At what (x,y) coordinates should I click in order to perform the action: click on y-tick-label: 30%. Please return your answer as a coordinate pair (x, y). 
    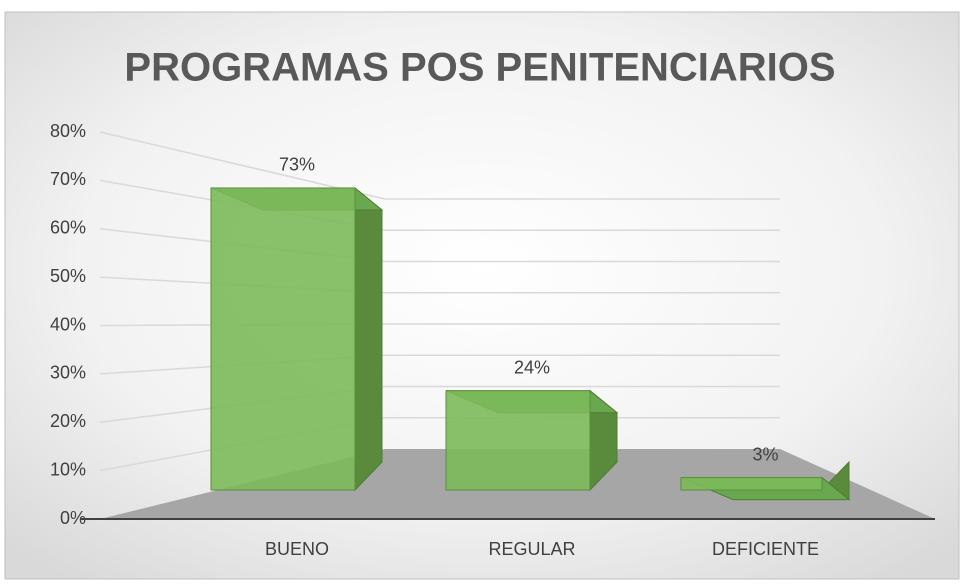
    Looking at the image, I should click on (68, 373).